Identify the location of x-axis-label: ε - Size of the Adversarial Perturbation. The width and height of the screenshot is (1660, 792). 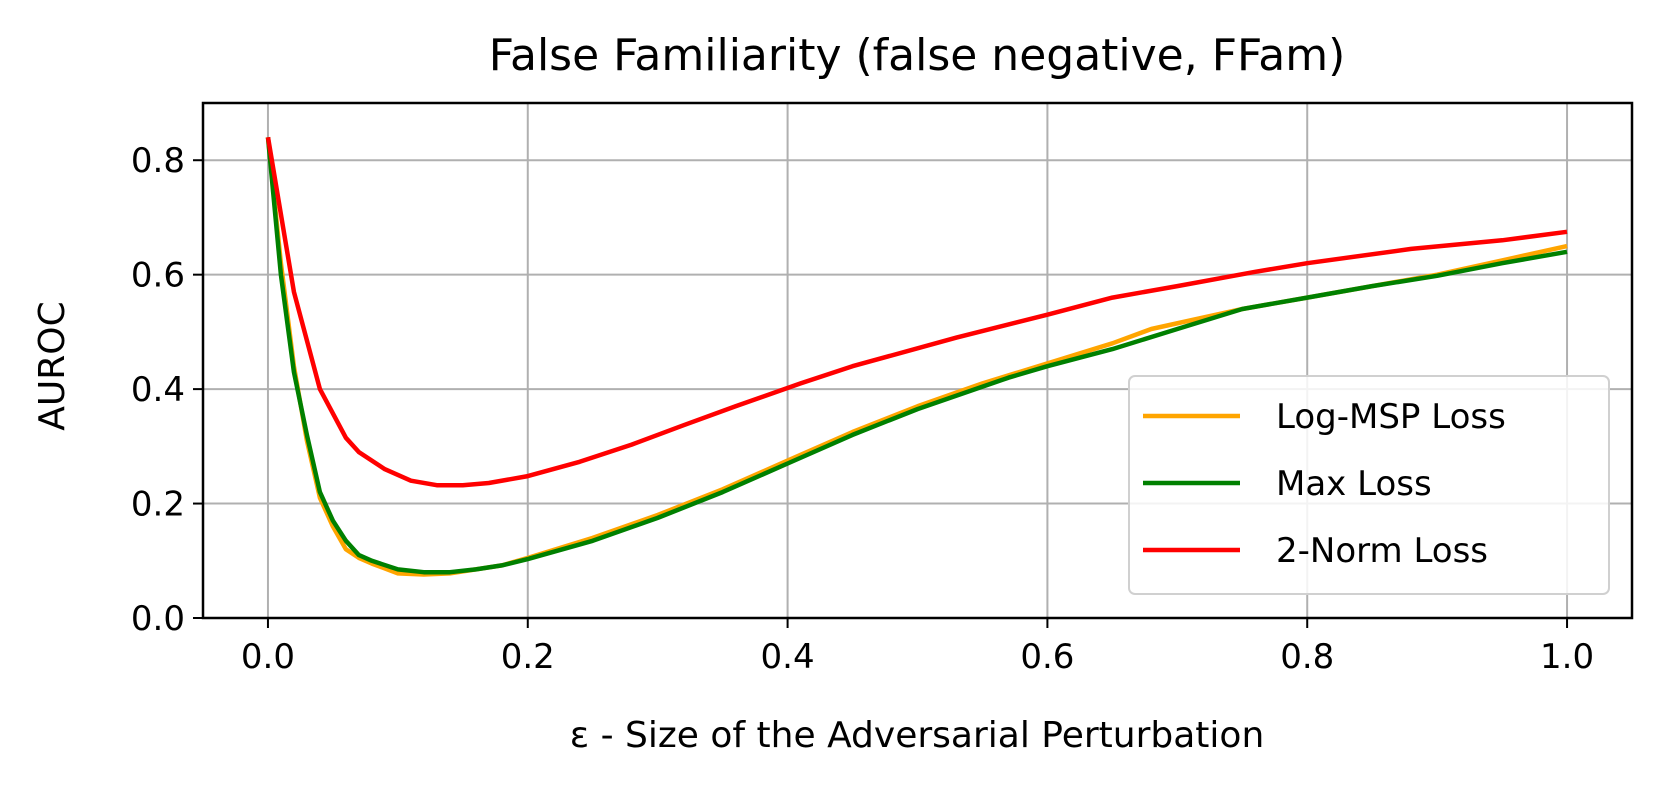
(917, 735).